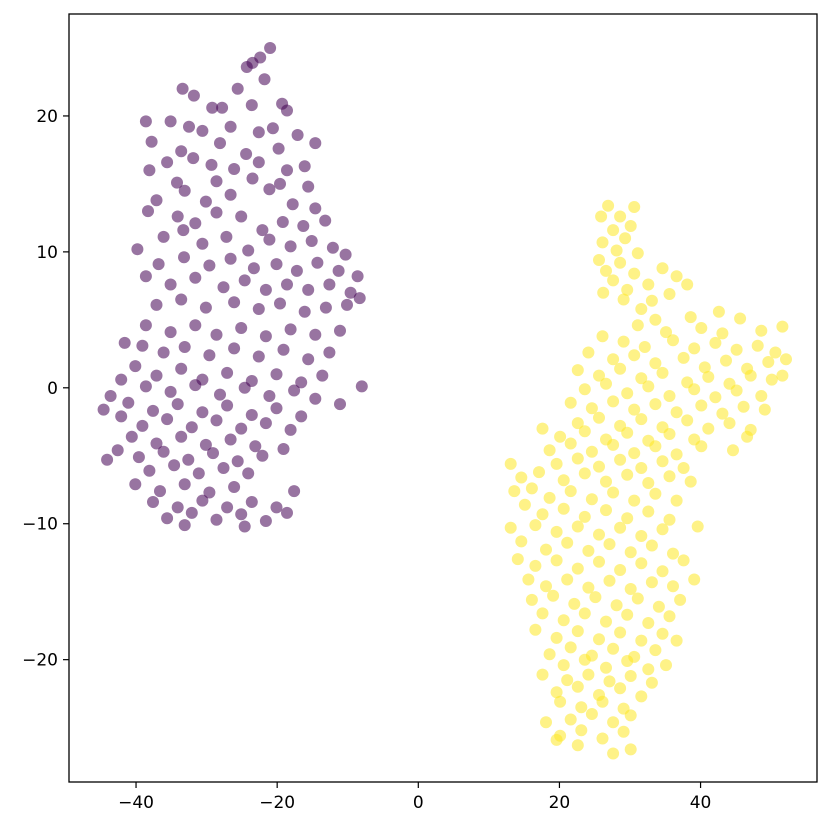 The image size is (830, 829). Describe the element at coordinates (40, 525) in the screenshot. I see `y-tick-label: −10` at that location.